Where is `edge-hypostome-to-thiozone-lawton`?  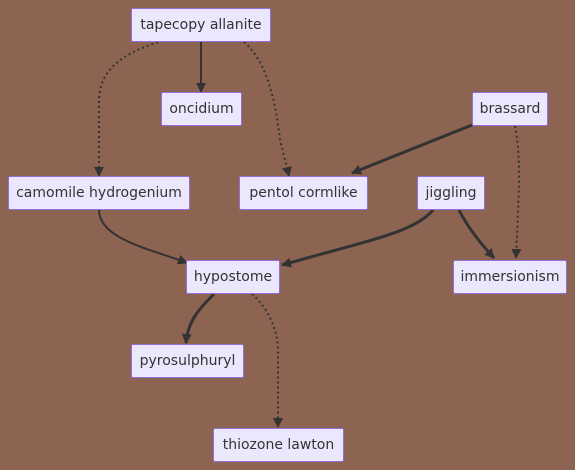
edge-hypostome-to-thiozone-lawton is located at coordinates (267, 360).